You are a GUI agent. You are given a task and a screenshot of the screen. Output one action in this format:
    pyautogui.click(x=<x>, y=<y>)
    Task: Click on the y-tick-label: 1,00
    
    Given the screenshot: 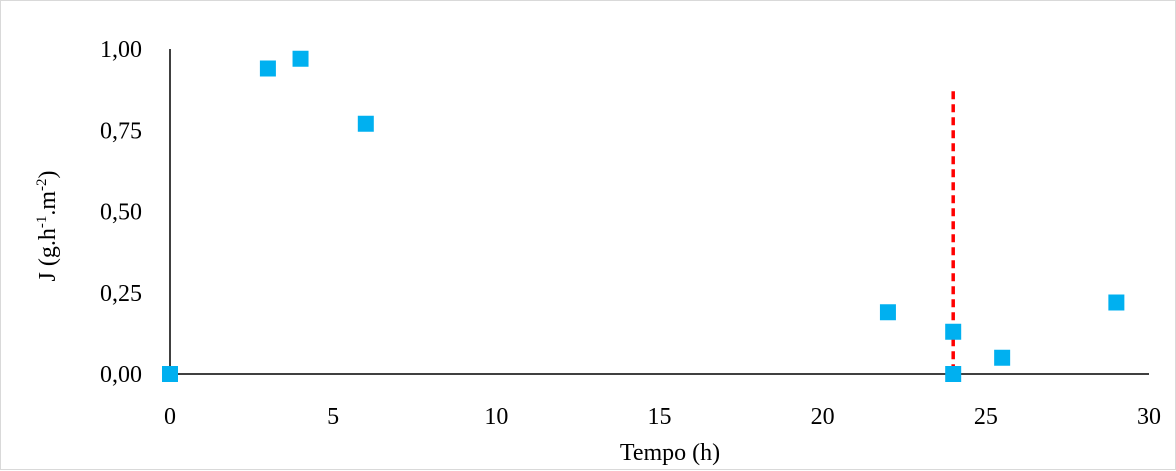 What is the action you would take?
    pyautogui.click(x=121, y=50)
    